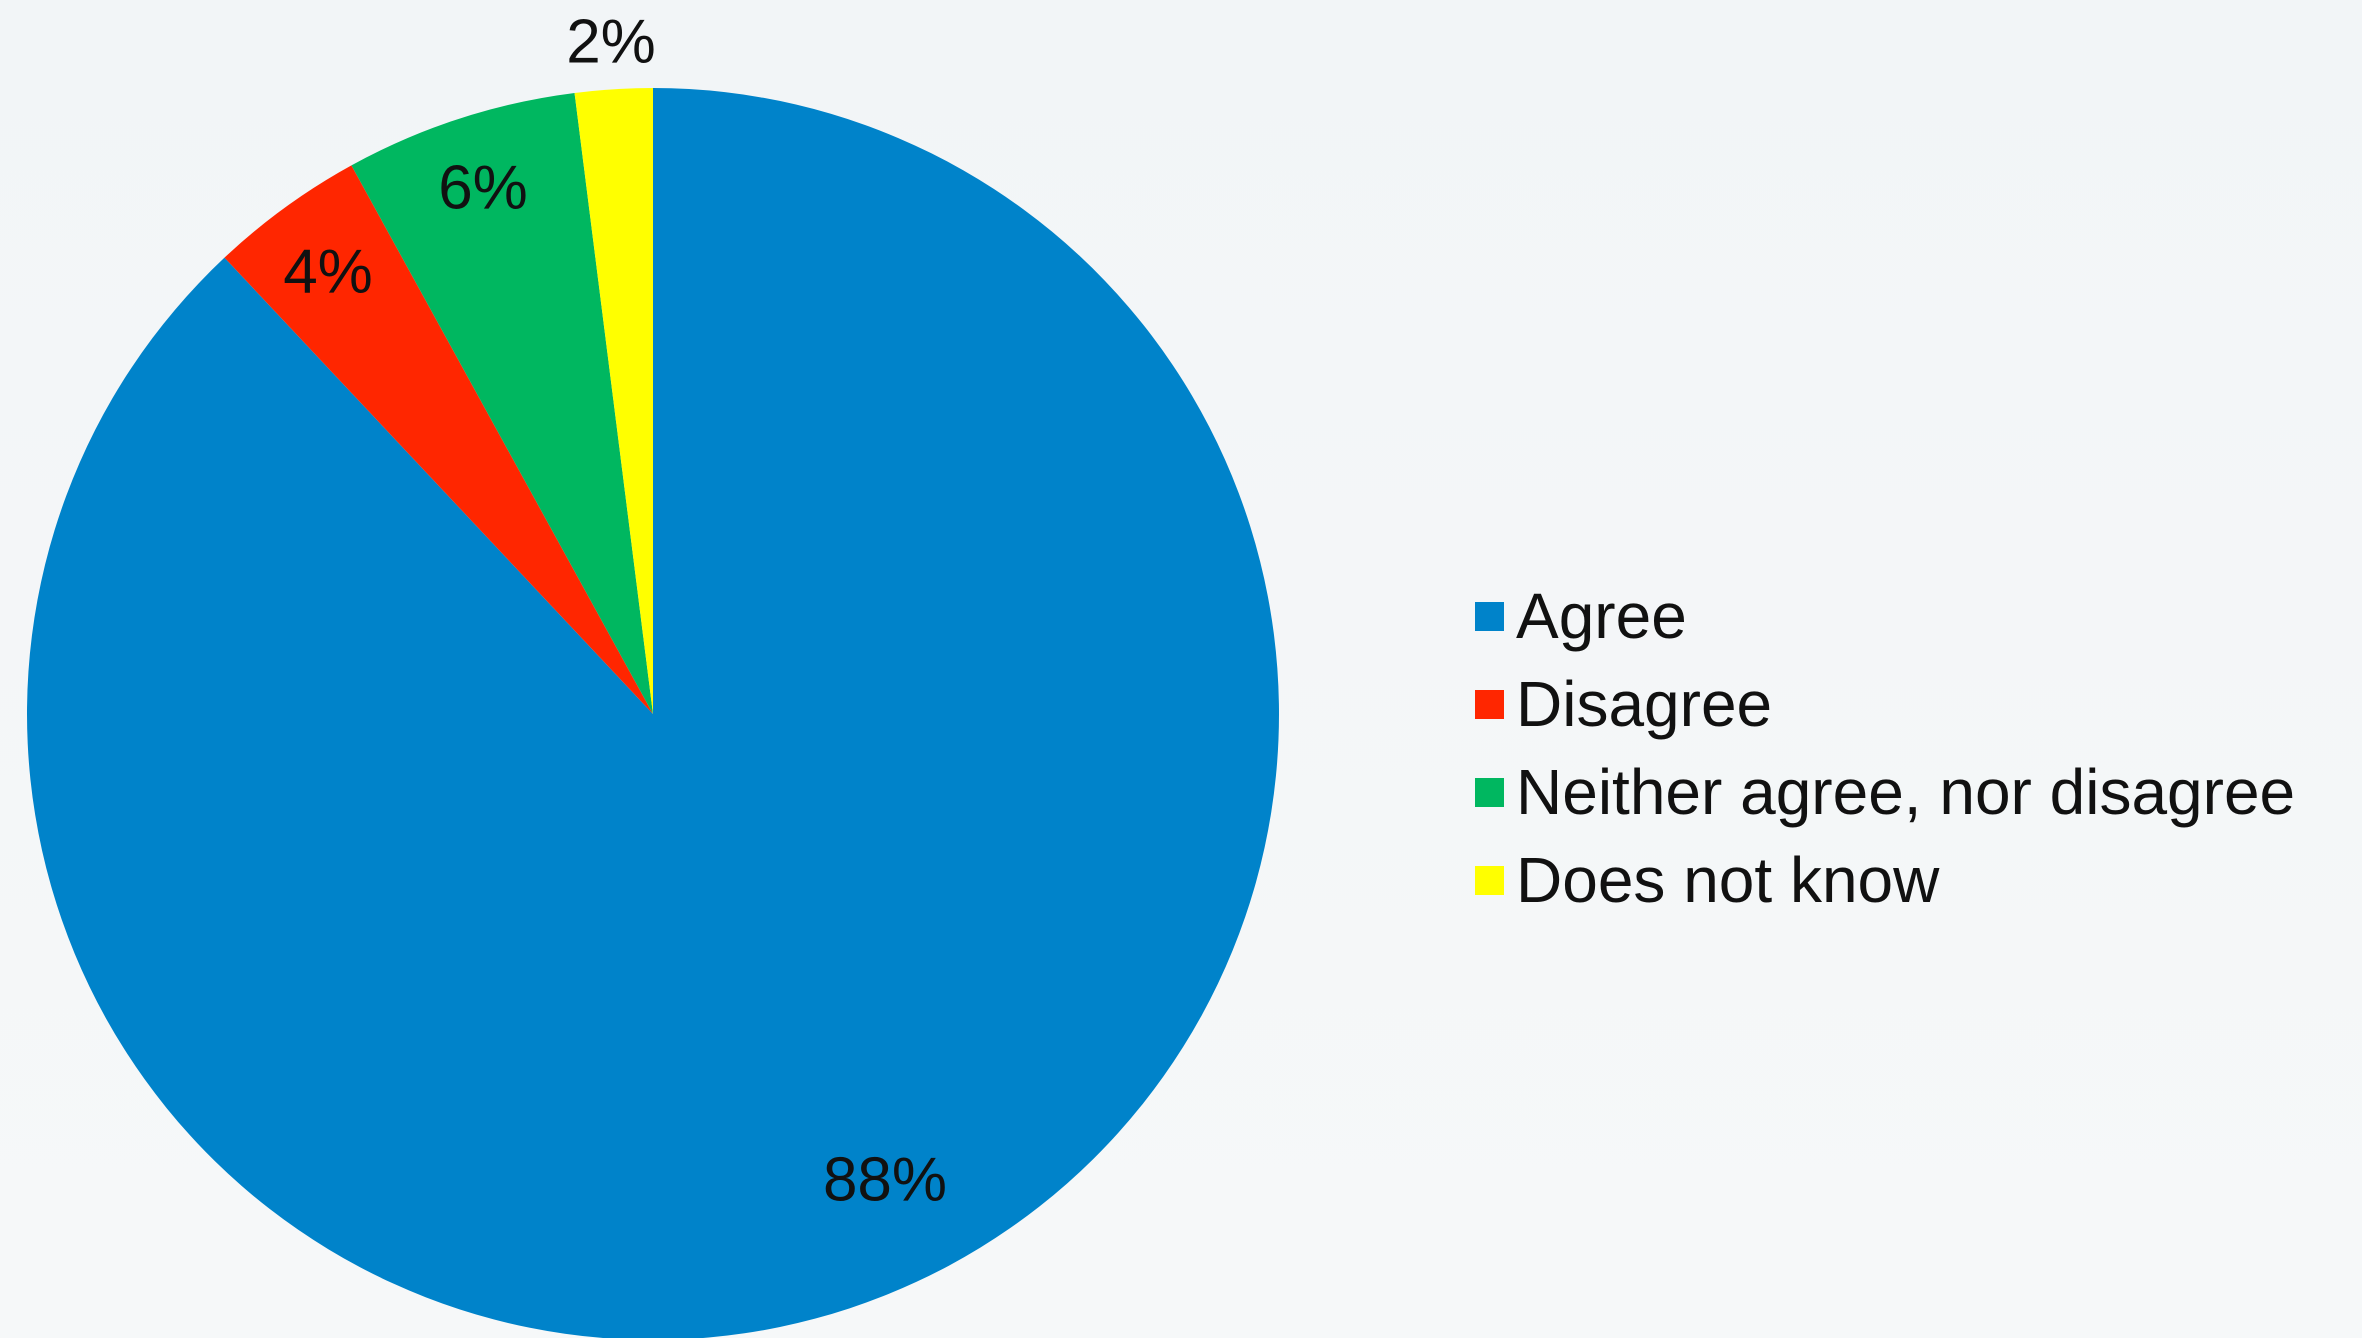 The image size is (2362, 1338). Describe the element at coordinates (613, 401) in the screenshot. I see `pie-slice-does-not-know` at that location.